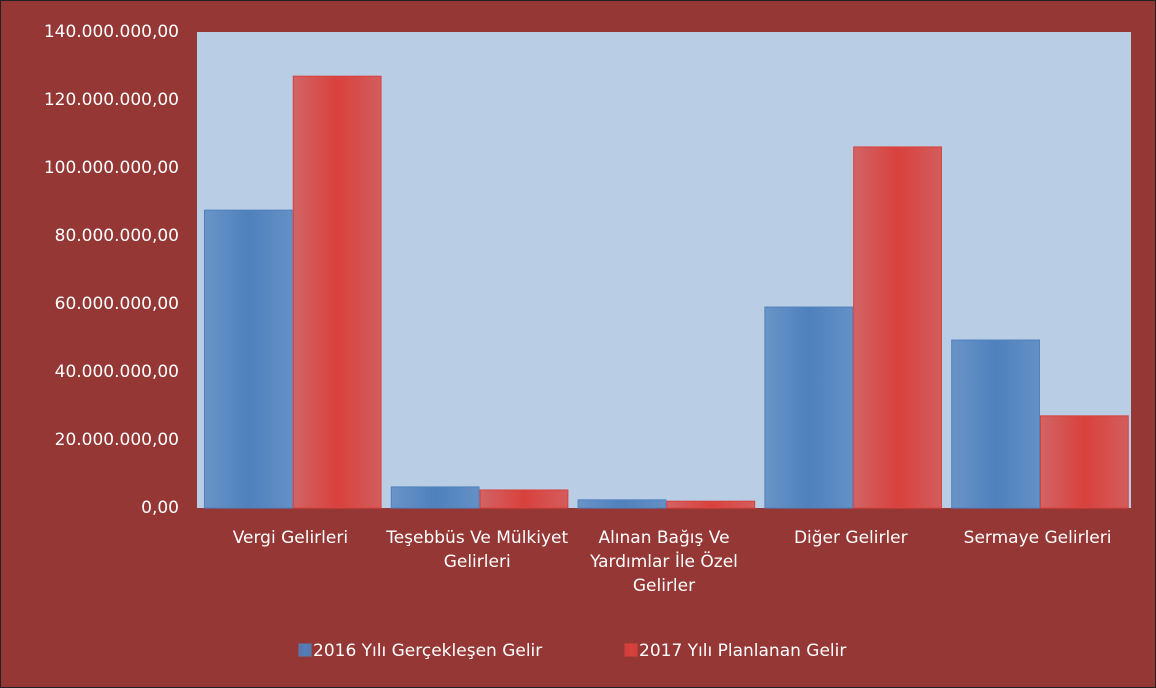  Describe the element at coordinates (1037, 538) in the screenshot. I see `x-tick-label: Sermaye Gelirleri` at that location.